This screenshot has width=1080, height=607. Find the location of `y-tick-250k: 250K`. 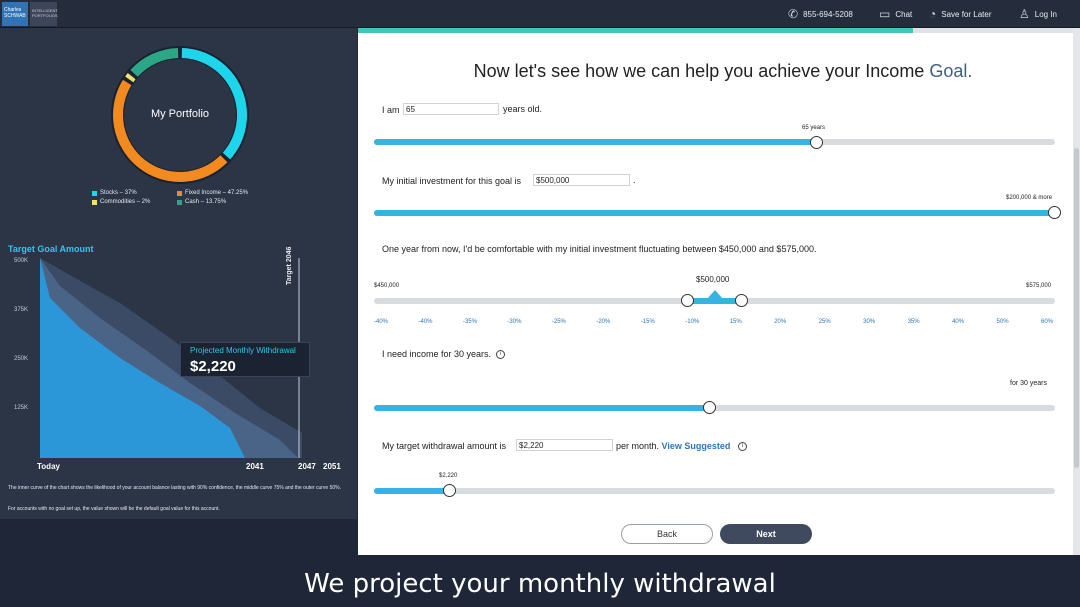

y-tick-250k: 250K is located at coordinates (21, 359).